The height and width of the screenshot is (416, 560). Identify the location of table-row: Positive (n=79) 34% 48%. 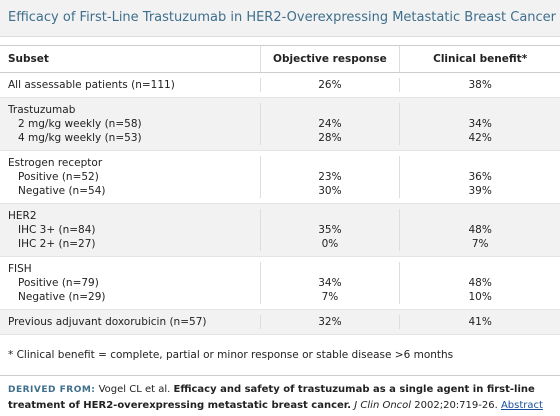
(280, 283).